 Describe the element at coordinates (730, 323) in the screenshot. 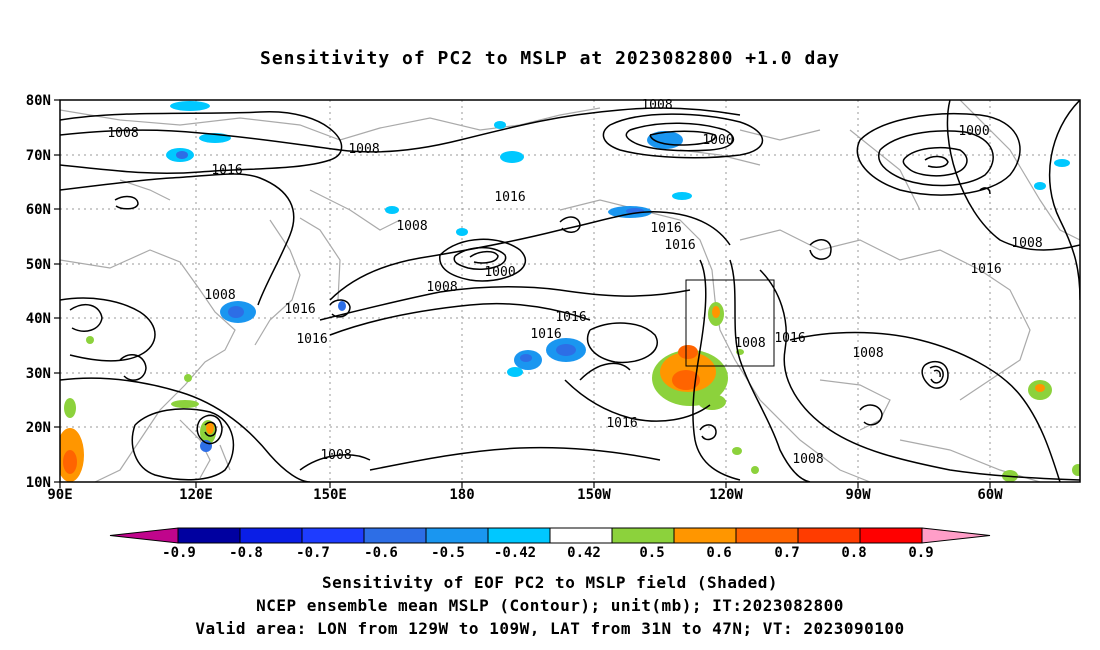

I see `valid-area-box` at that location.